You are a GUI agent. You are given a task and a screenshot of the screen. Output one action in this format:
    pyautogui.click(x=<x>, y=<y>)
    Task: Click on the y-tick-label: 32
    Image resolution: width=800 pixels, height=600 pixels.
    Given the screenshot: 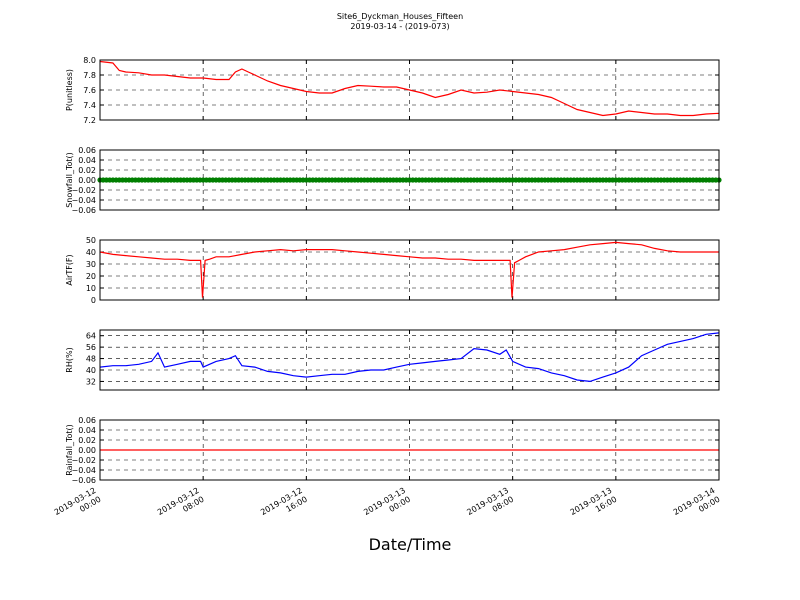 What is the action you would take?
    pyautogui.click(x=91, y=381)
    